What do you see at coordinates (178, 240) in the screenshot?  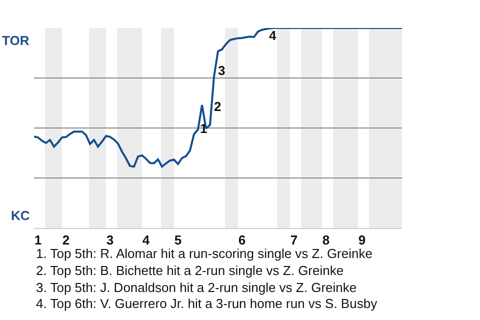 I see `x-tick-label: 5` at bounding box center [178, 240].